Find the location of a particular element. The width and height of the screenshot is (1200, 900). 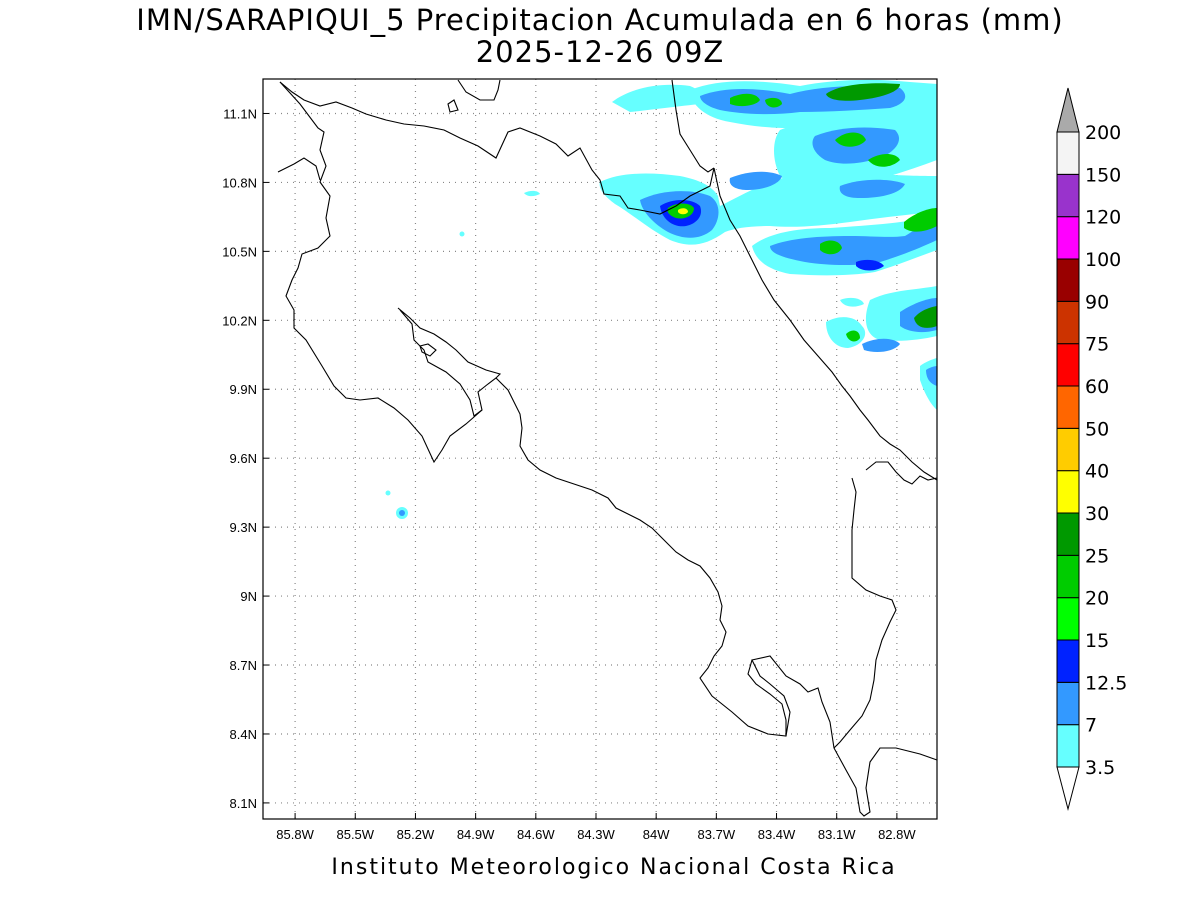

lon-tick-label: 83.4W is located at coordinates (777, 834).